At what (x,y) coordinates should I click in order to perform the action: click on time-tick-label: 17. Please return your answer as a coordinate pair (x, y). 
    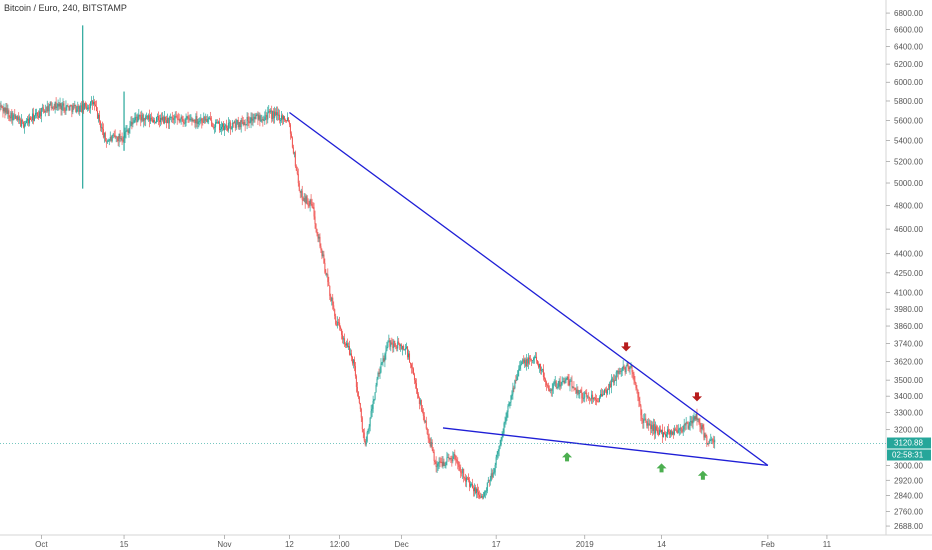
    Looking at the image, I should click on (496, 544).